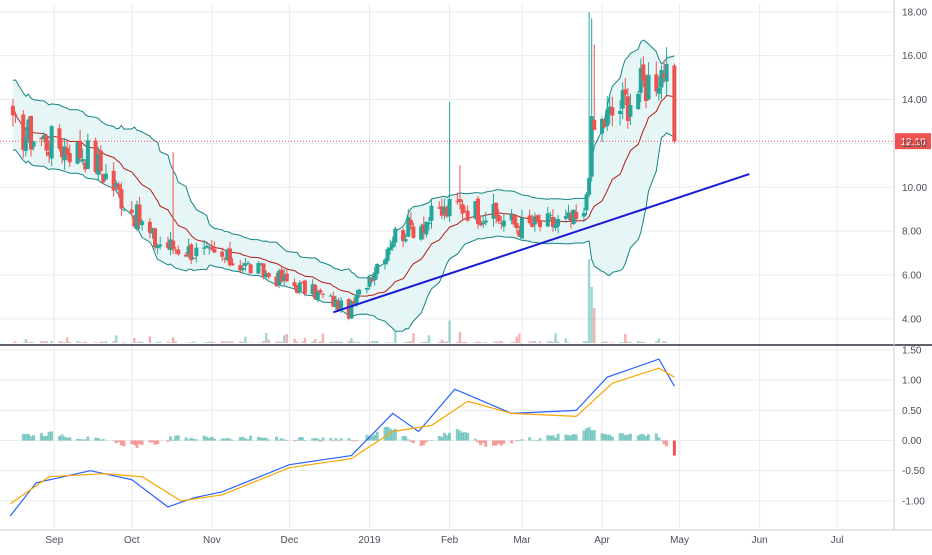 This screenshot has height=555, width=932. Describe the element at coordinates (602, 540) in the screenshot. I see `time-tick-label: Apr` at that location.